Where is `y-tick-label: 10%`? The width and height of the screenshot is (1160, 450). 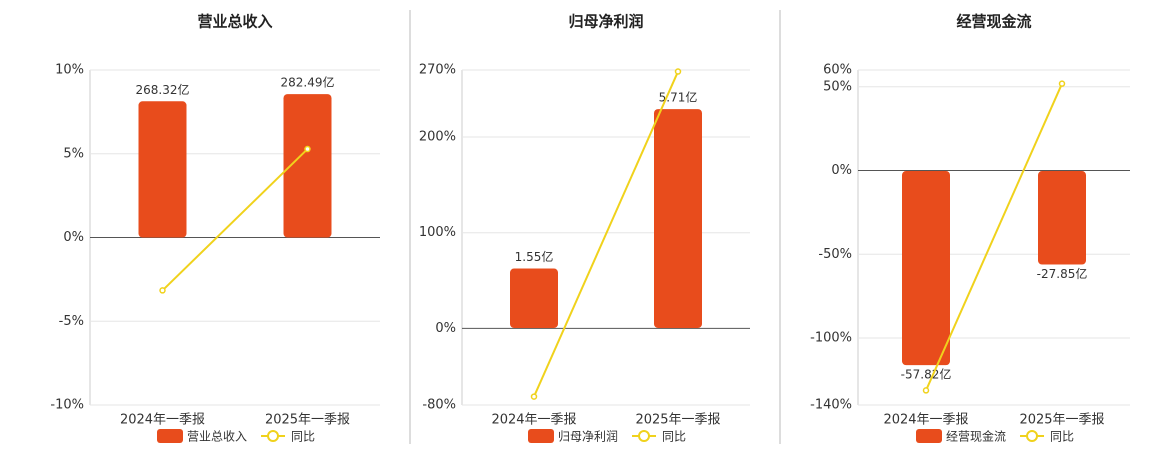
y-tick-label: 10% is located at coordinates (69, 70).